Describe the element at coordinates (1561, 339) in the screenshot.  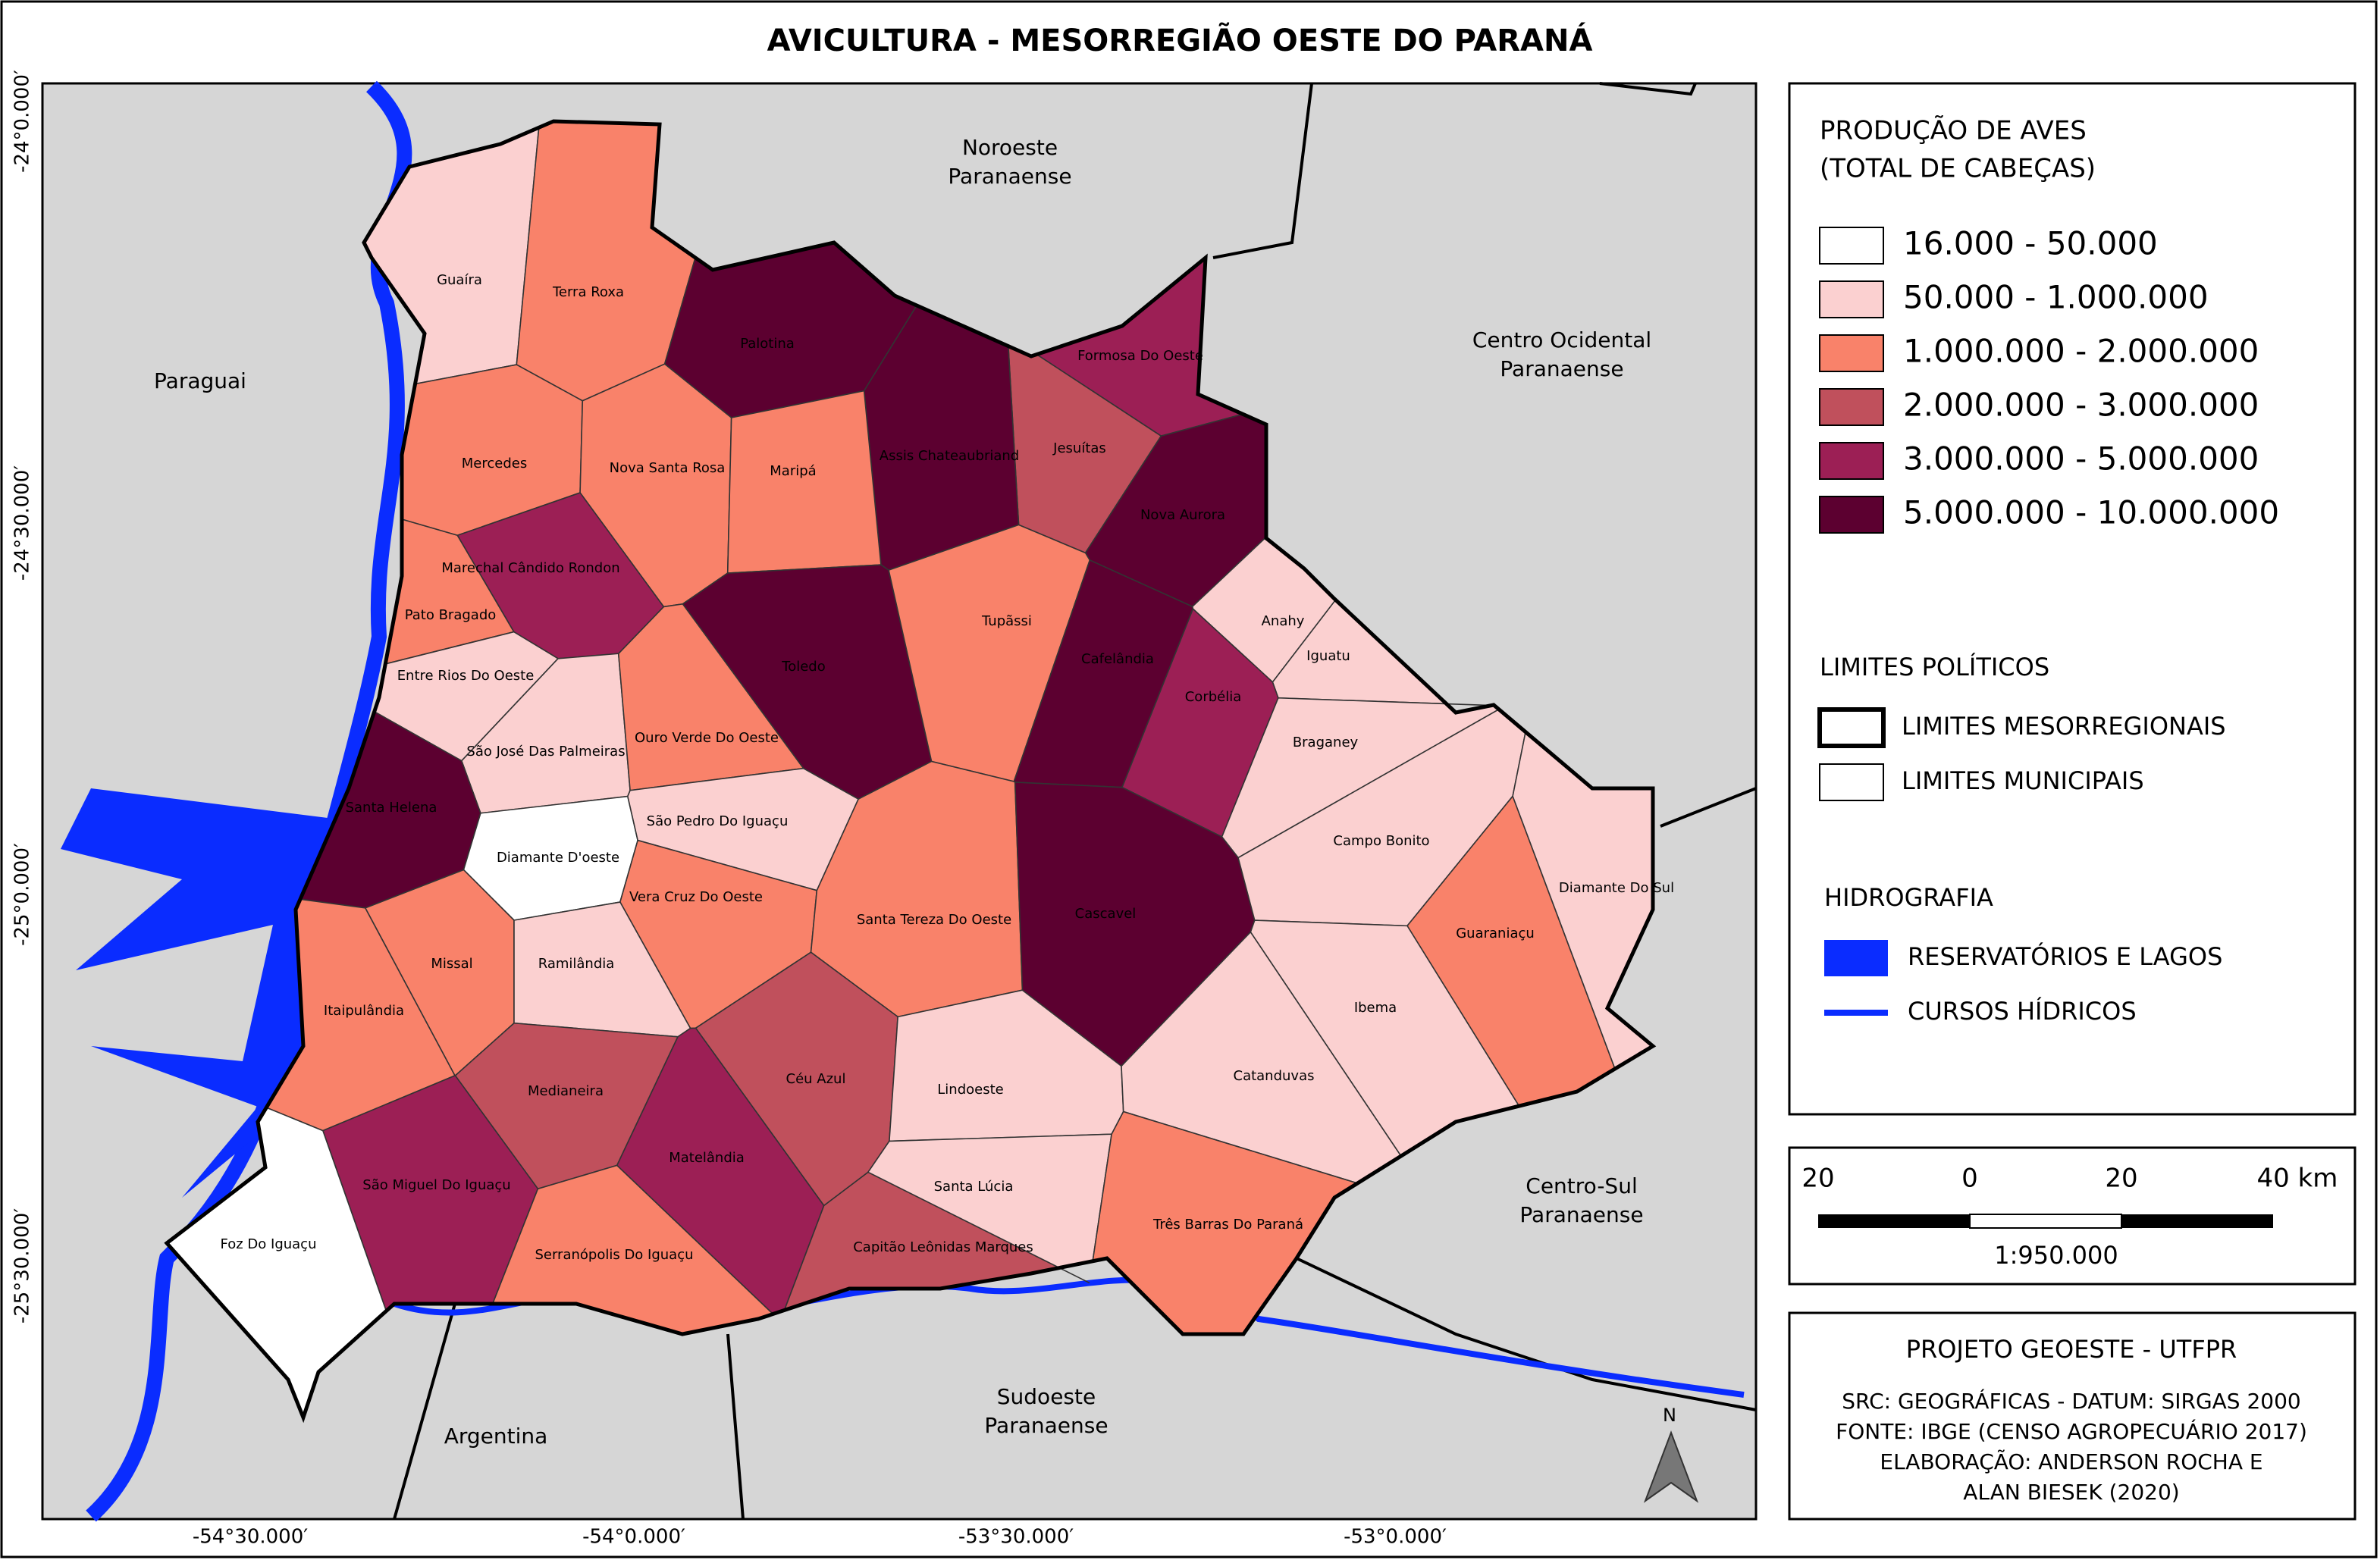
I see `region-label: Centro Ocidental` at that location.